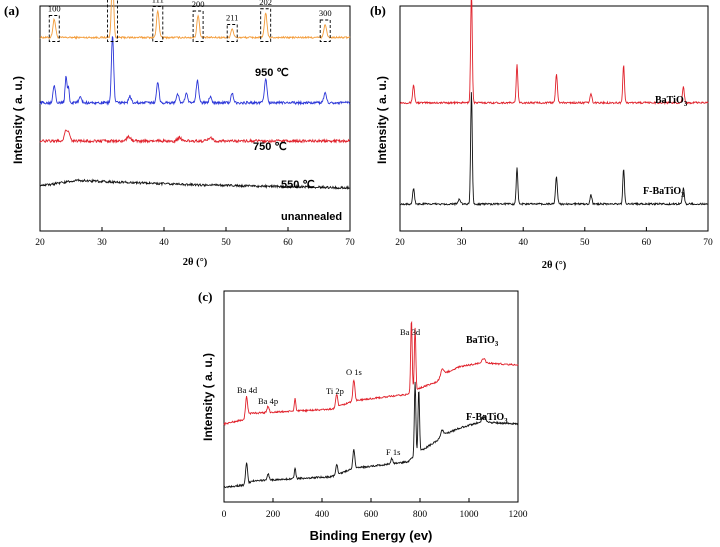 The height and width of the screenshot is (547, 720). I want to click on series-label-750: 750 ℃, so click(270, 147).